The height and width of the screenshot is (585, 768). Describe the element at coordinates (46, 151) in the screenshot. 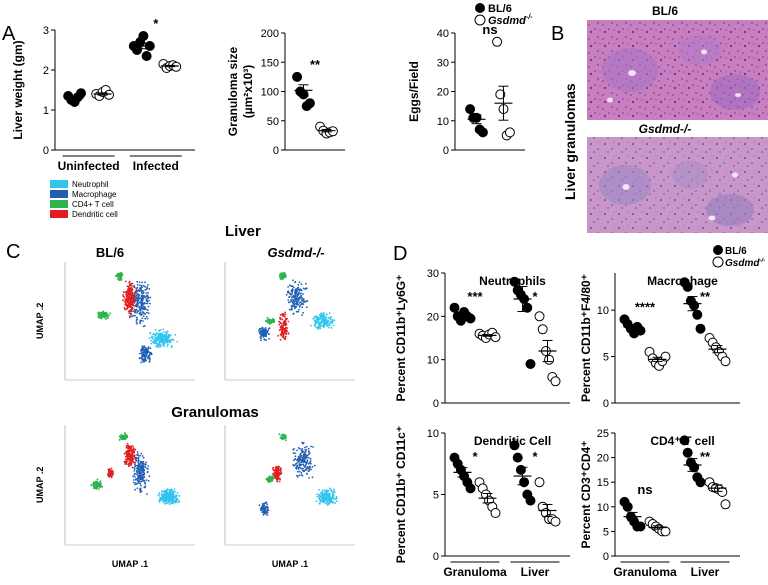

I see `y-tick-label: 0` at that location.